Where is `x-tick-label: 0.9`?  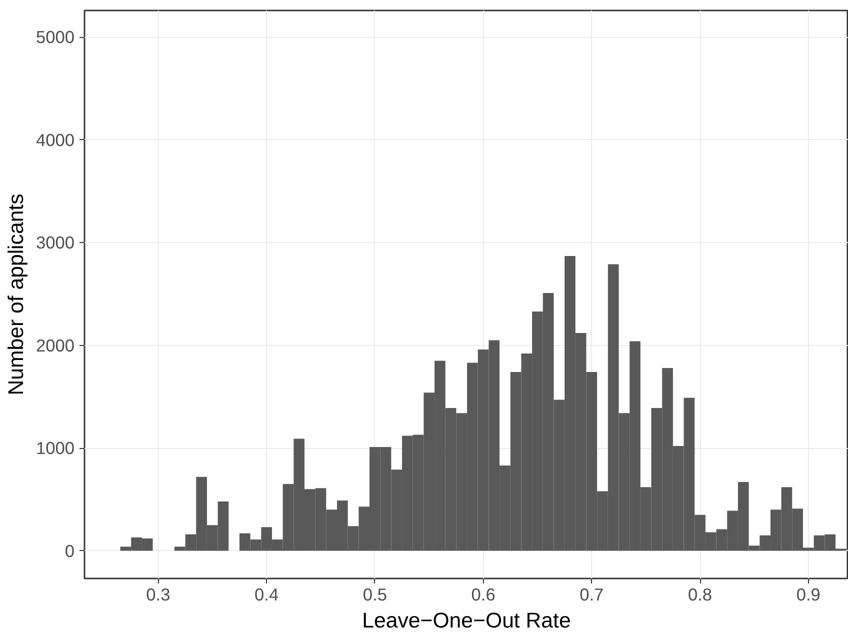 x-tick-label: 0.9 is located at coordinates (808, 594).